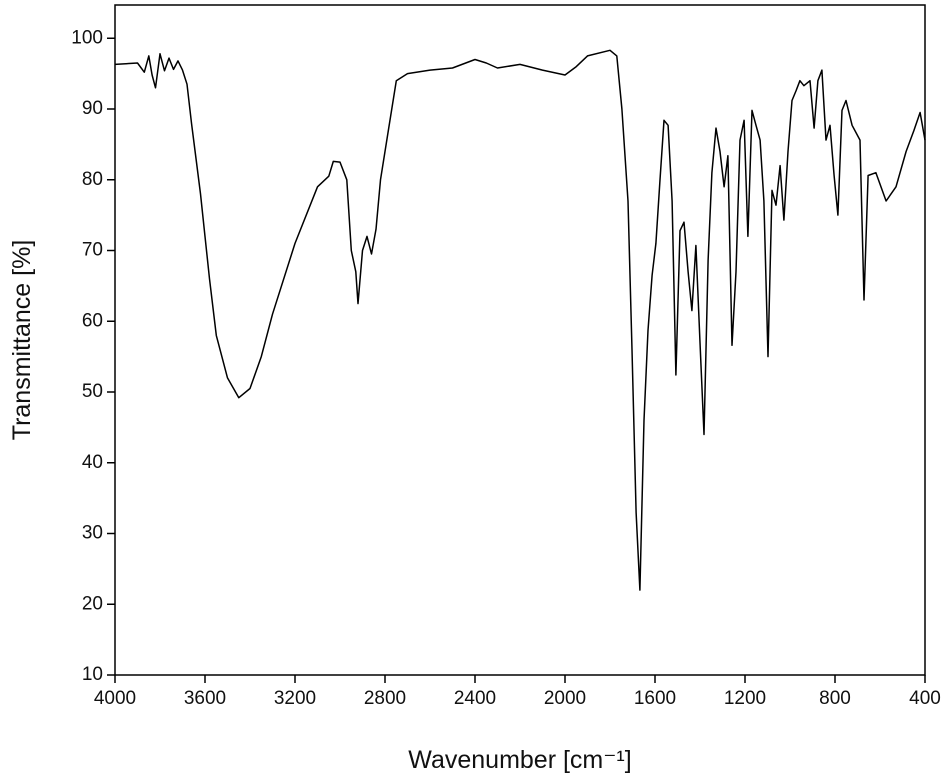 Image resolution: width=950 pixels, height=780 pixels. What do you see at coordinates (925, 698) in the screenshot?
I see `x-tick-label: 400` at bounding box center [925, 698].